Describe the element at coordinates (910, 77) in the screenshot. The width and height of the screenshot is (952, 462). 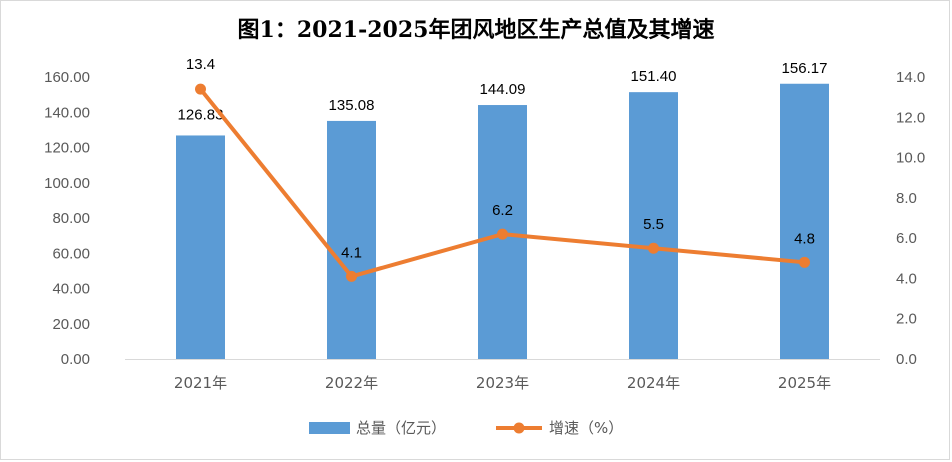
I see `y-right-tick-label: 14.0` at that location.